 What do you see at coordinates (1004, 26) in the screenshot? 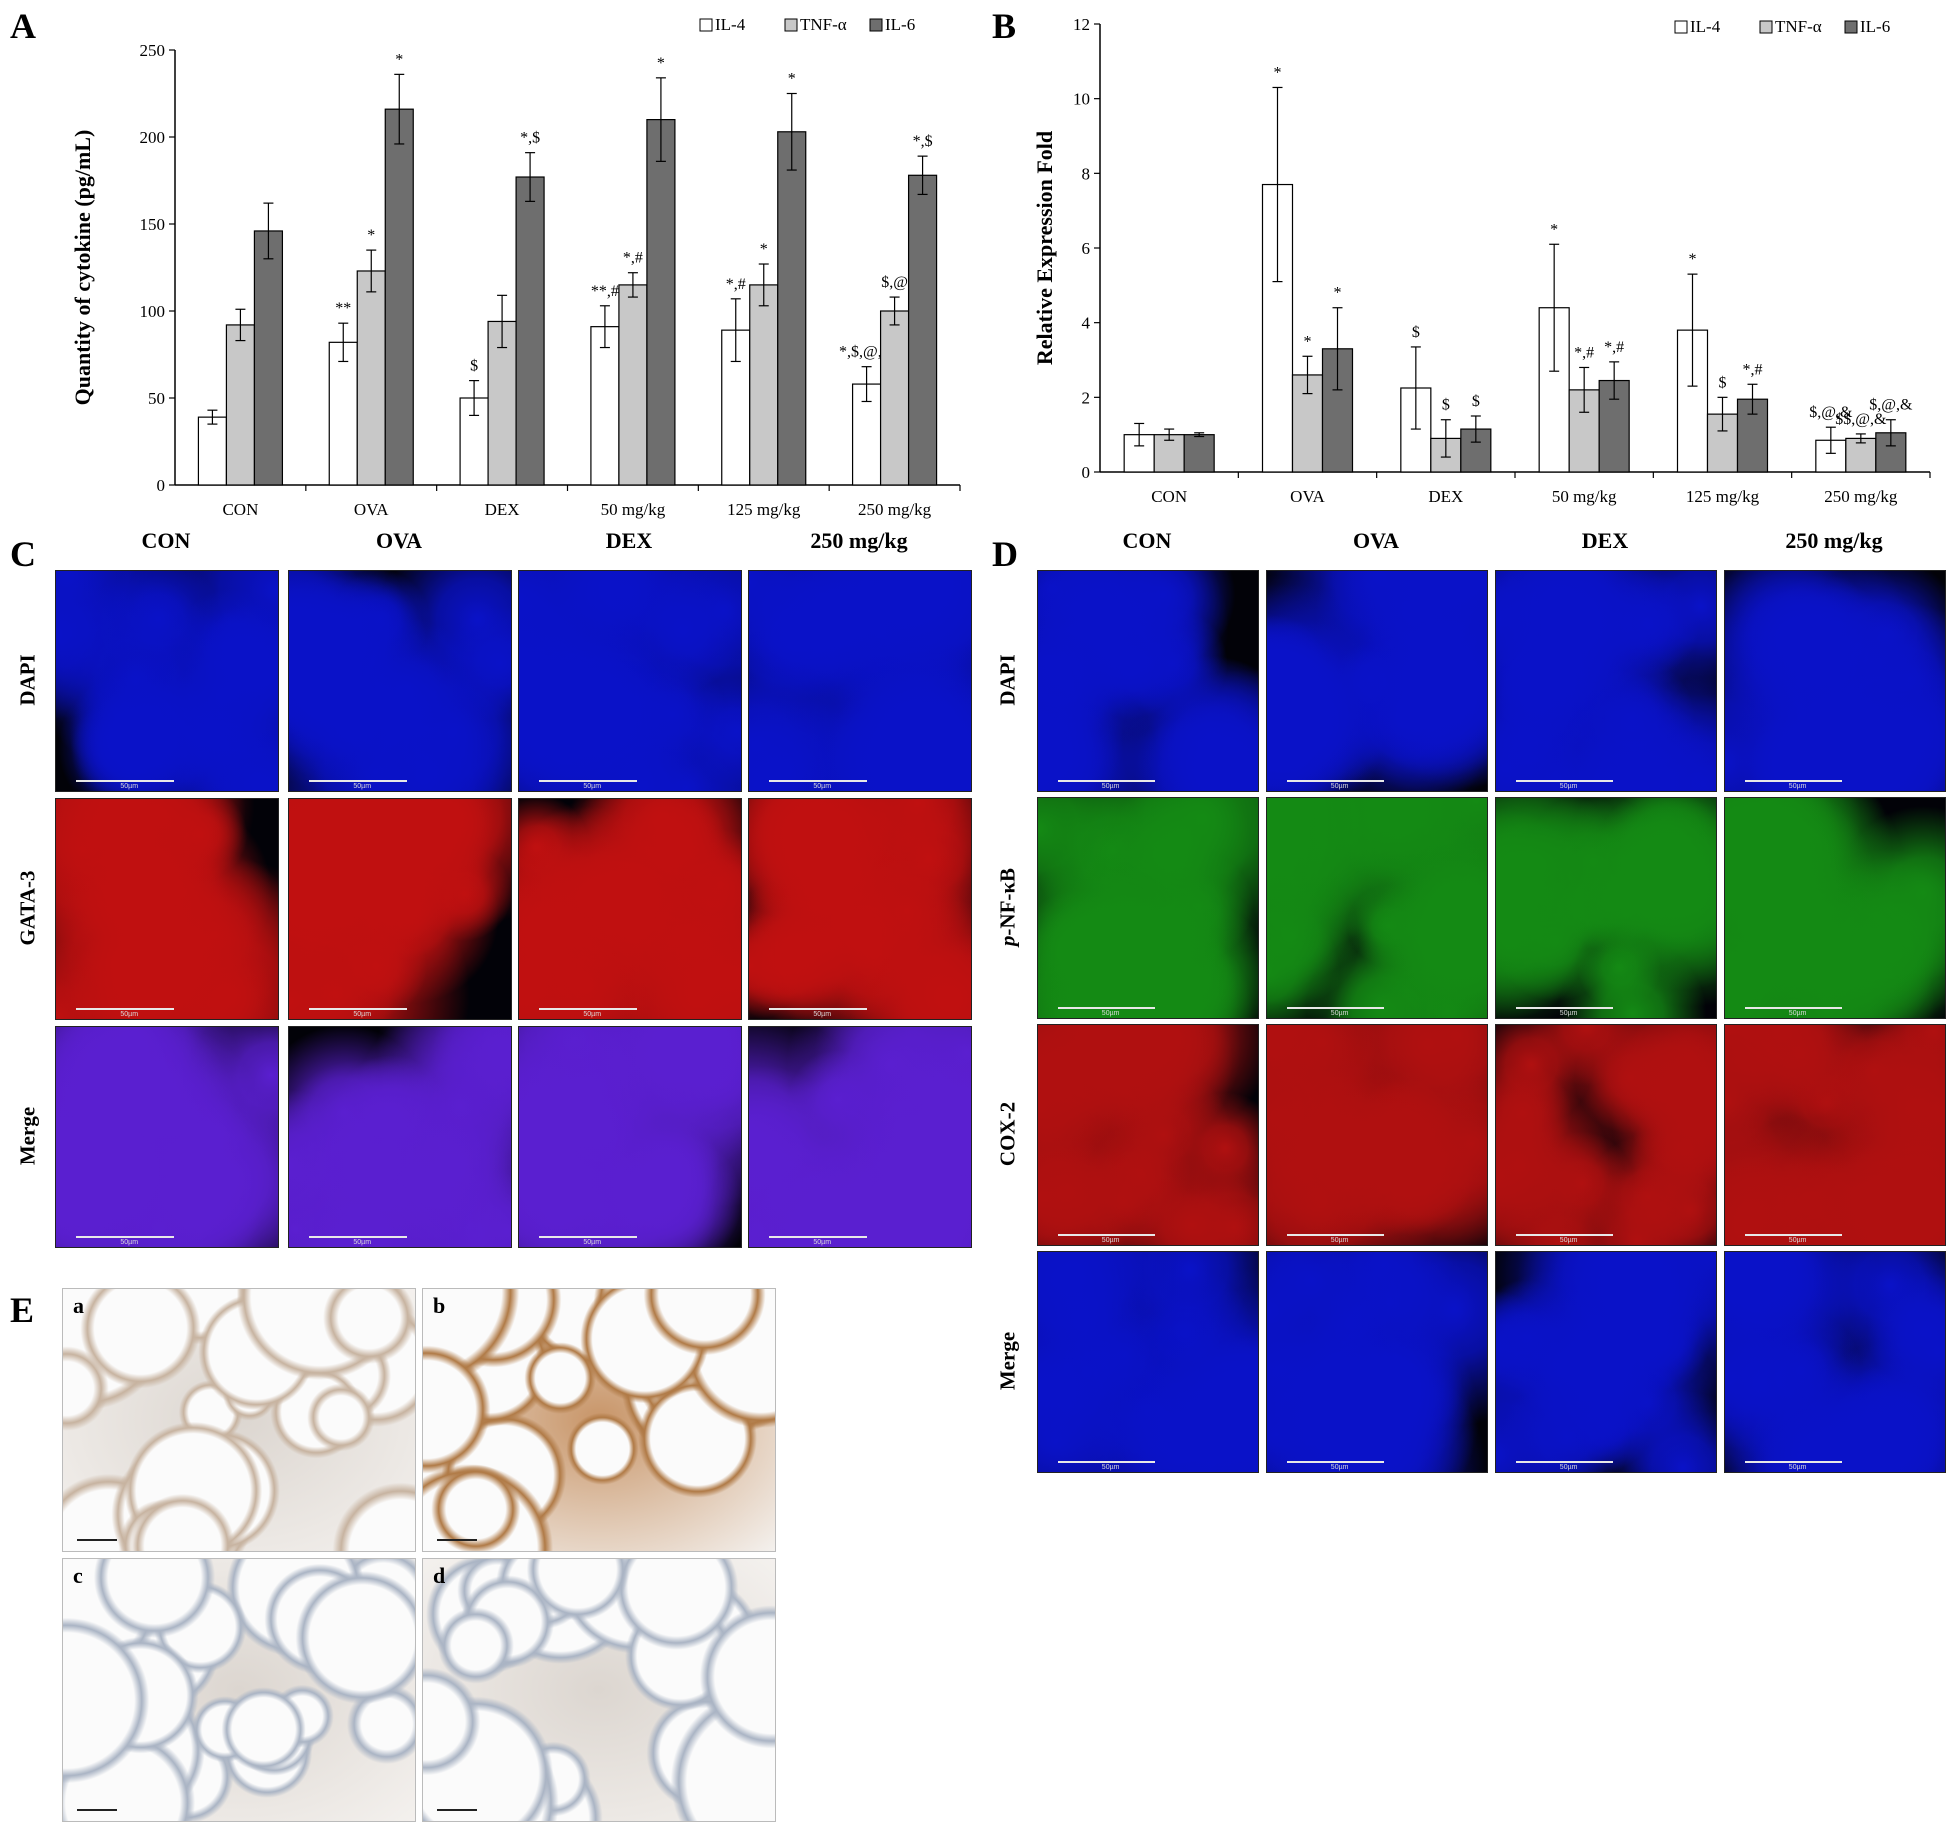
I see `panel-label-b: B` at bounding box center [1004, 26].